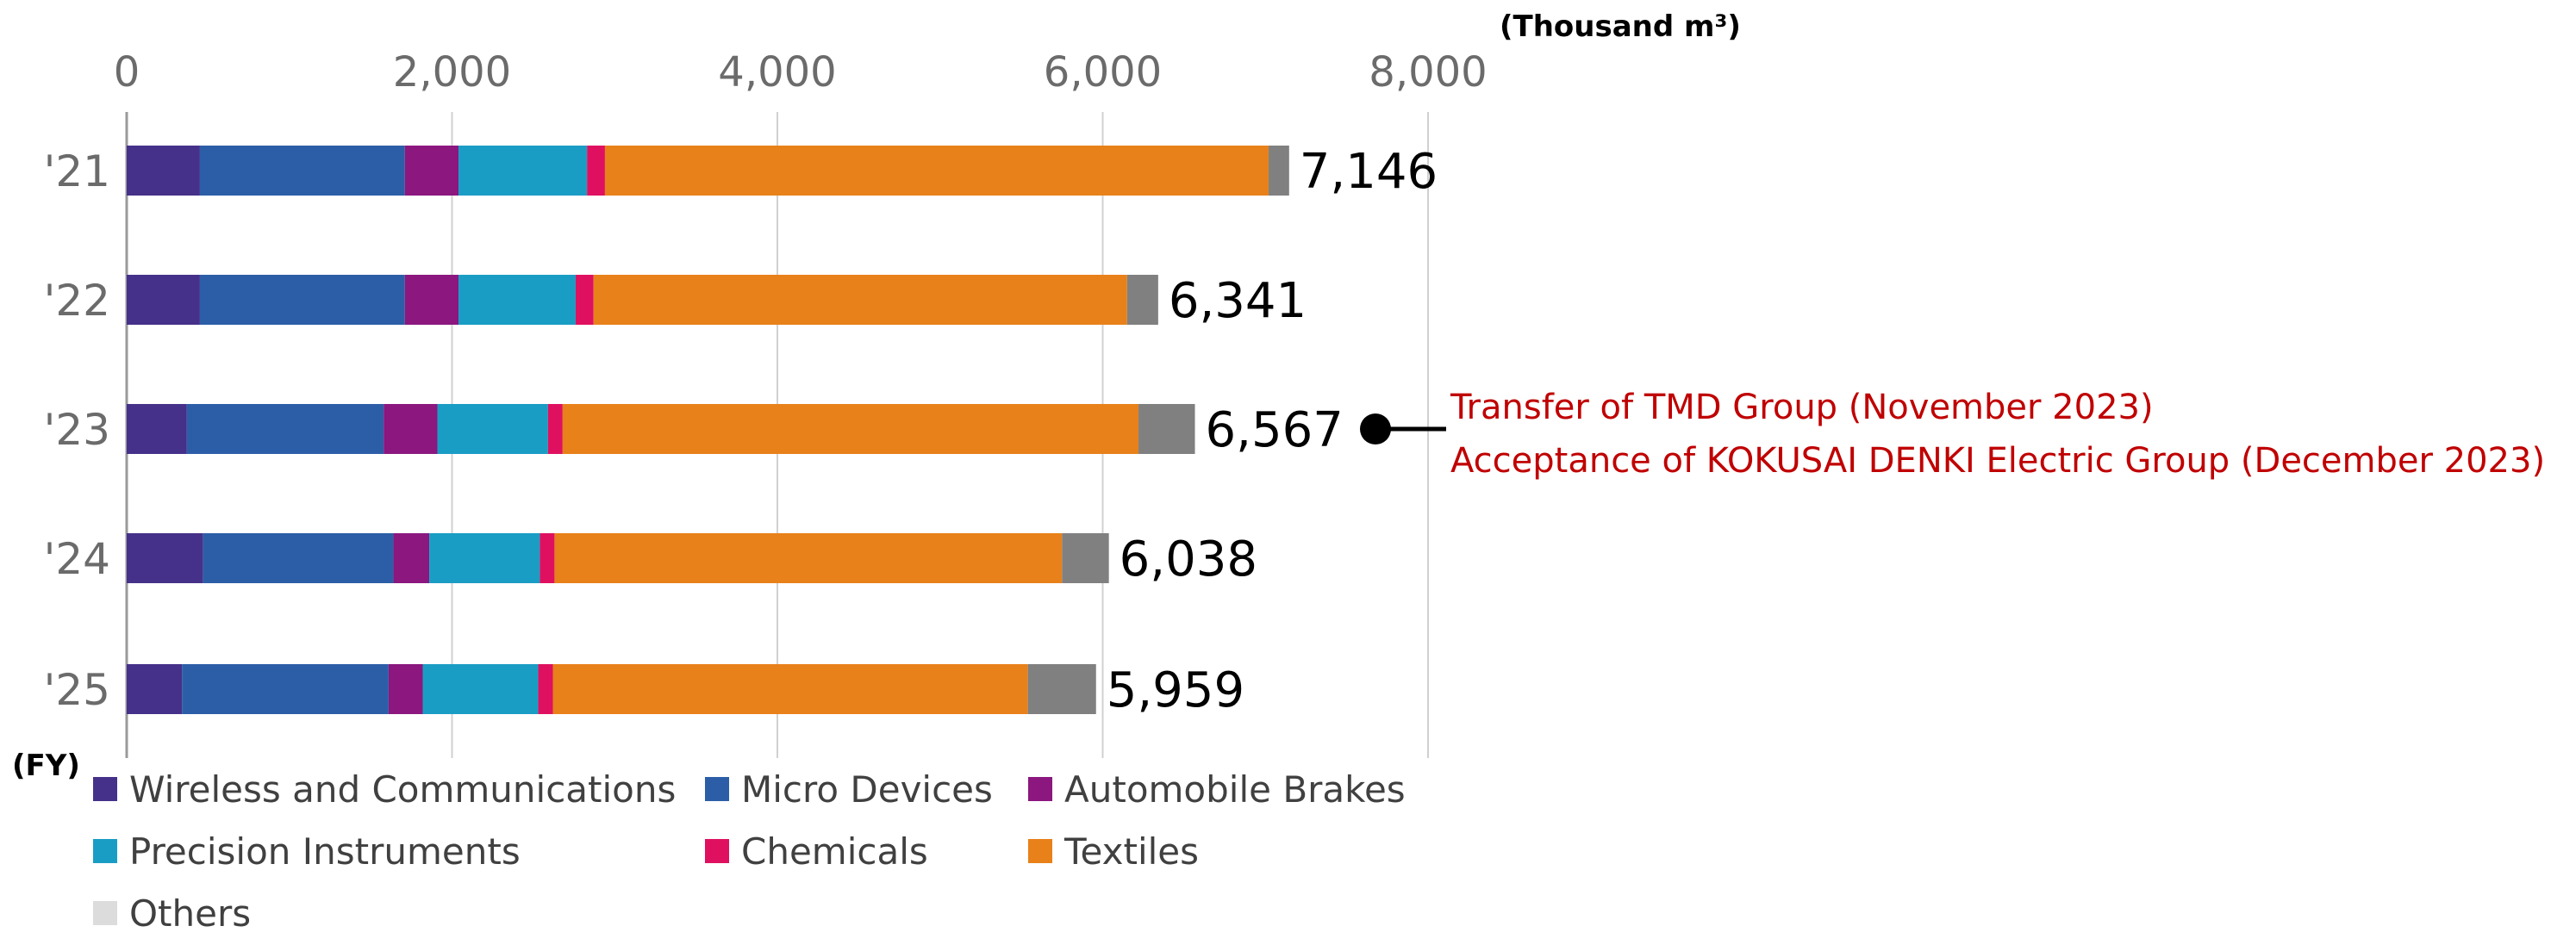 This screenshot has height=951, width=2576. What do you see at coordinates (77, 690) in the screenshot?
I see `y-tick-label: '25` at bounding box center [77, 690].